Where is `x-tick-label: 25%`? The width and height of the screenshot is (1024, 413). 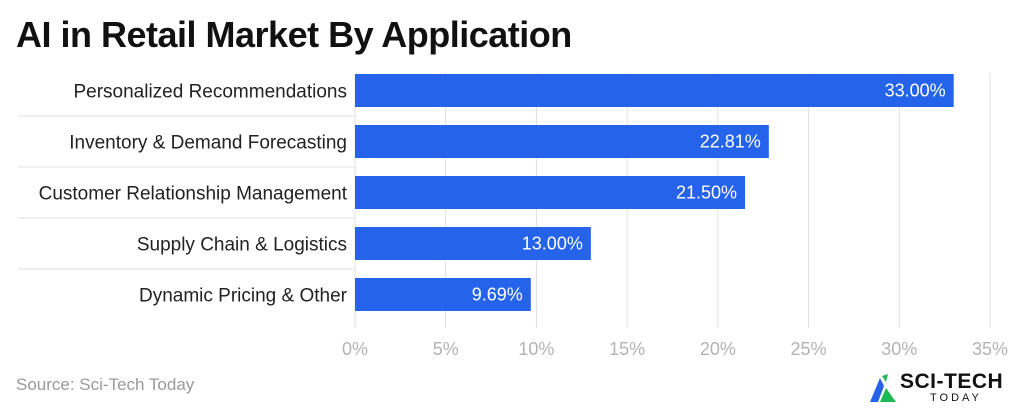 x-tick-label: 25% is located at coordinates (809, 349).